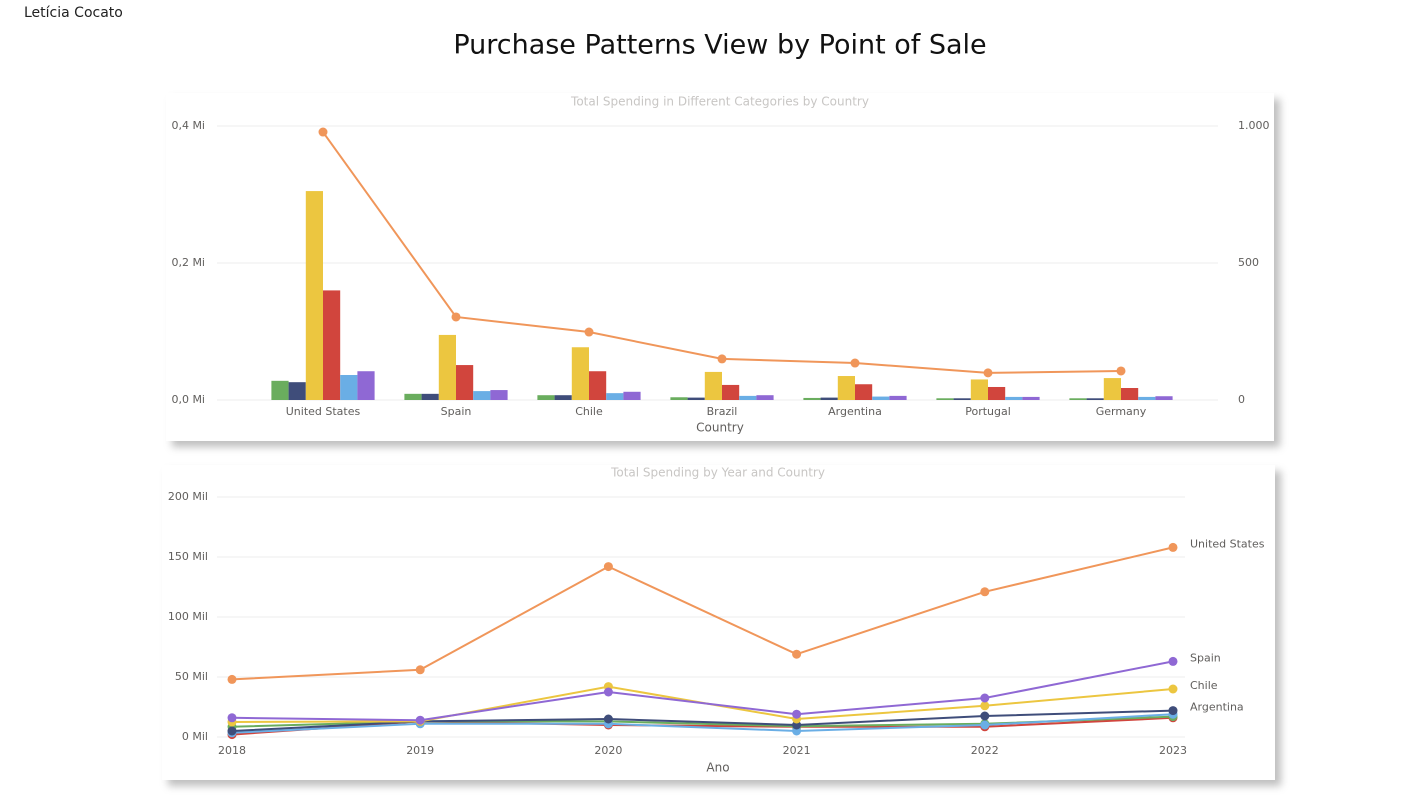  What do you see at coordinates (589, 411) in the screenshot?
I see `x-tick-label: Chile` at bounding box center [589, 411].